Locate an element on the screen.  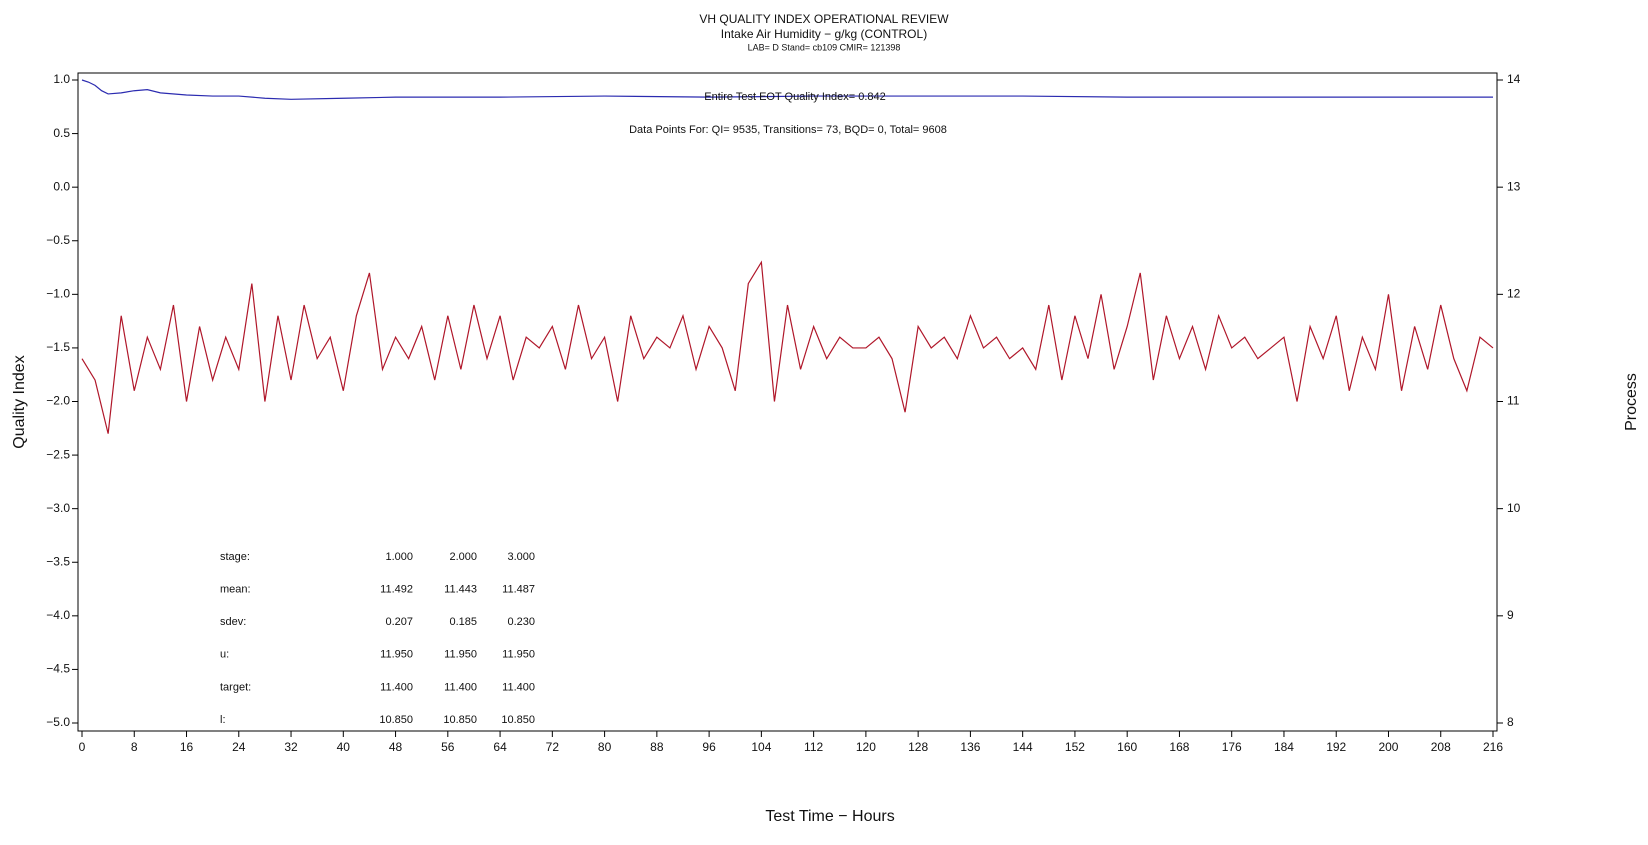
stats-cell: 1.000 is located at coordinates (399, 557).